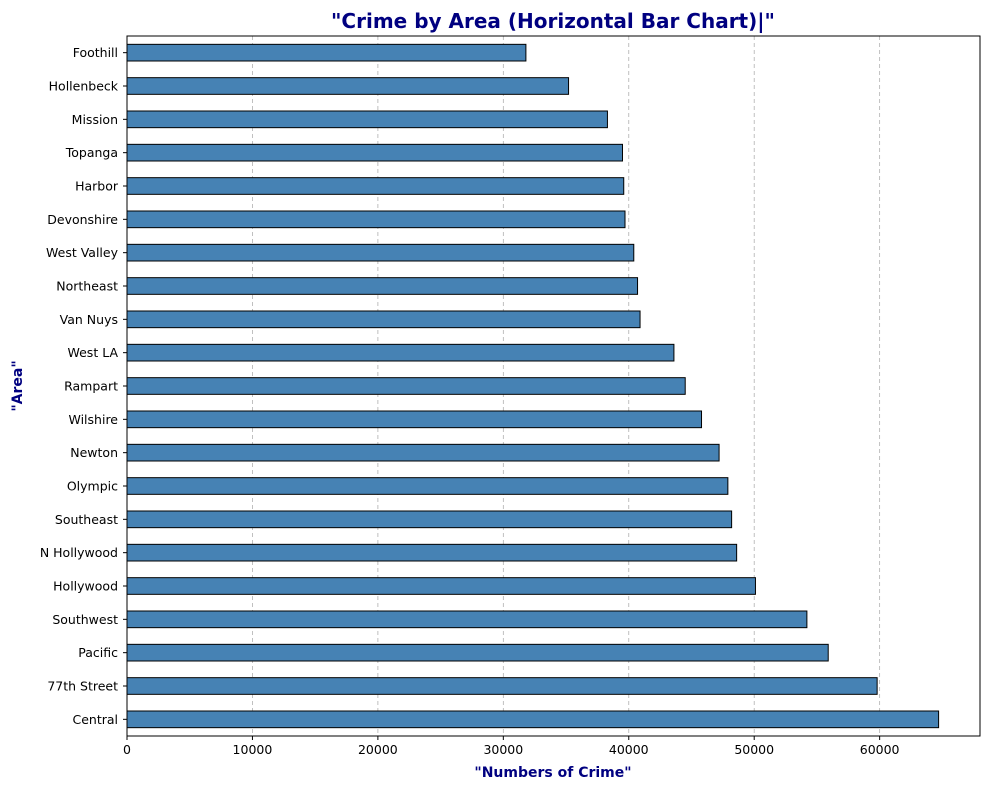 This screenshot has height=794, width=989. I want to click on y-tick-label: Rampart, so click(91, 386).